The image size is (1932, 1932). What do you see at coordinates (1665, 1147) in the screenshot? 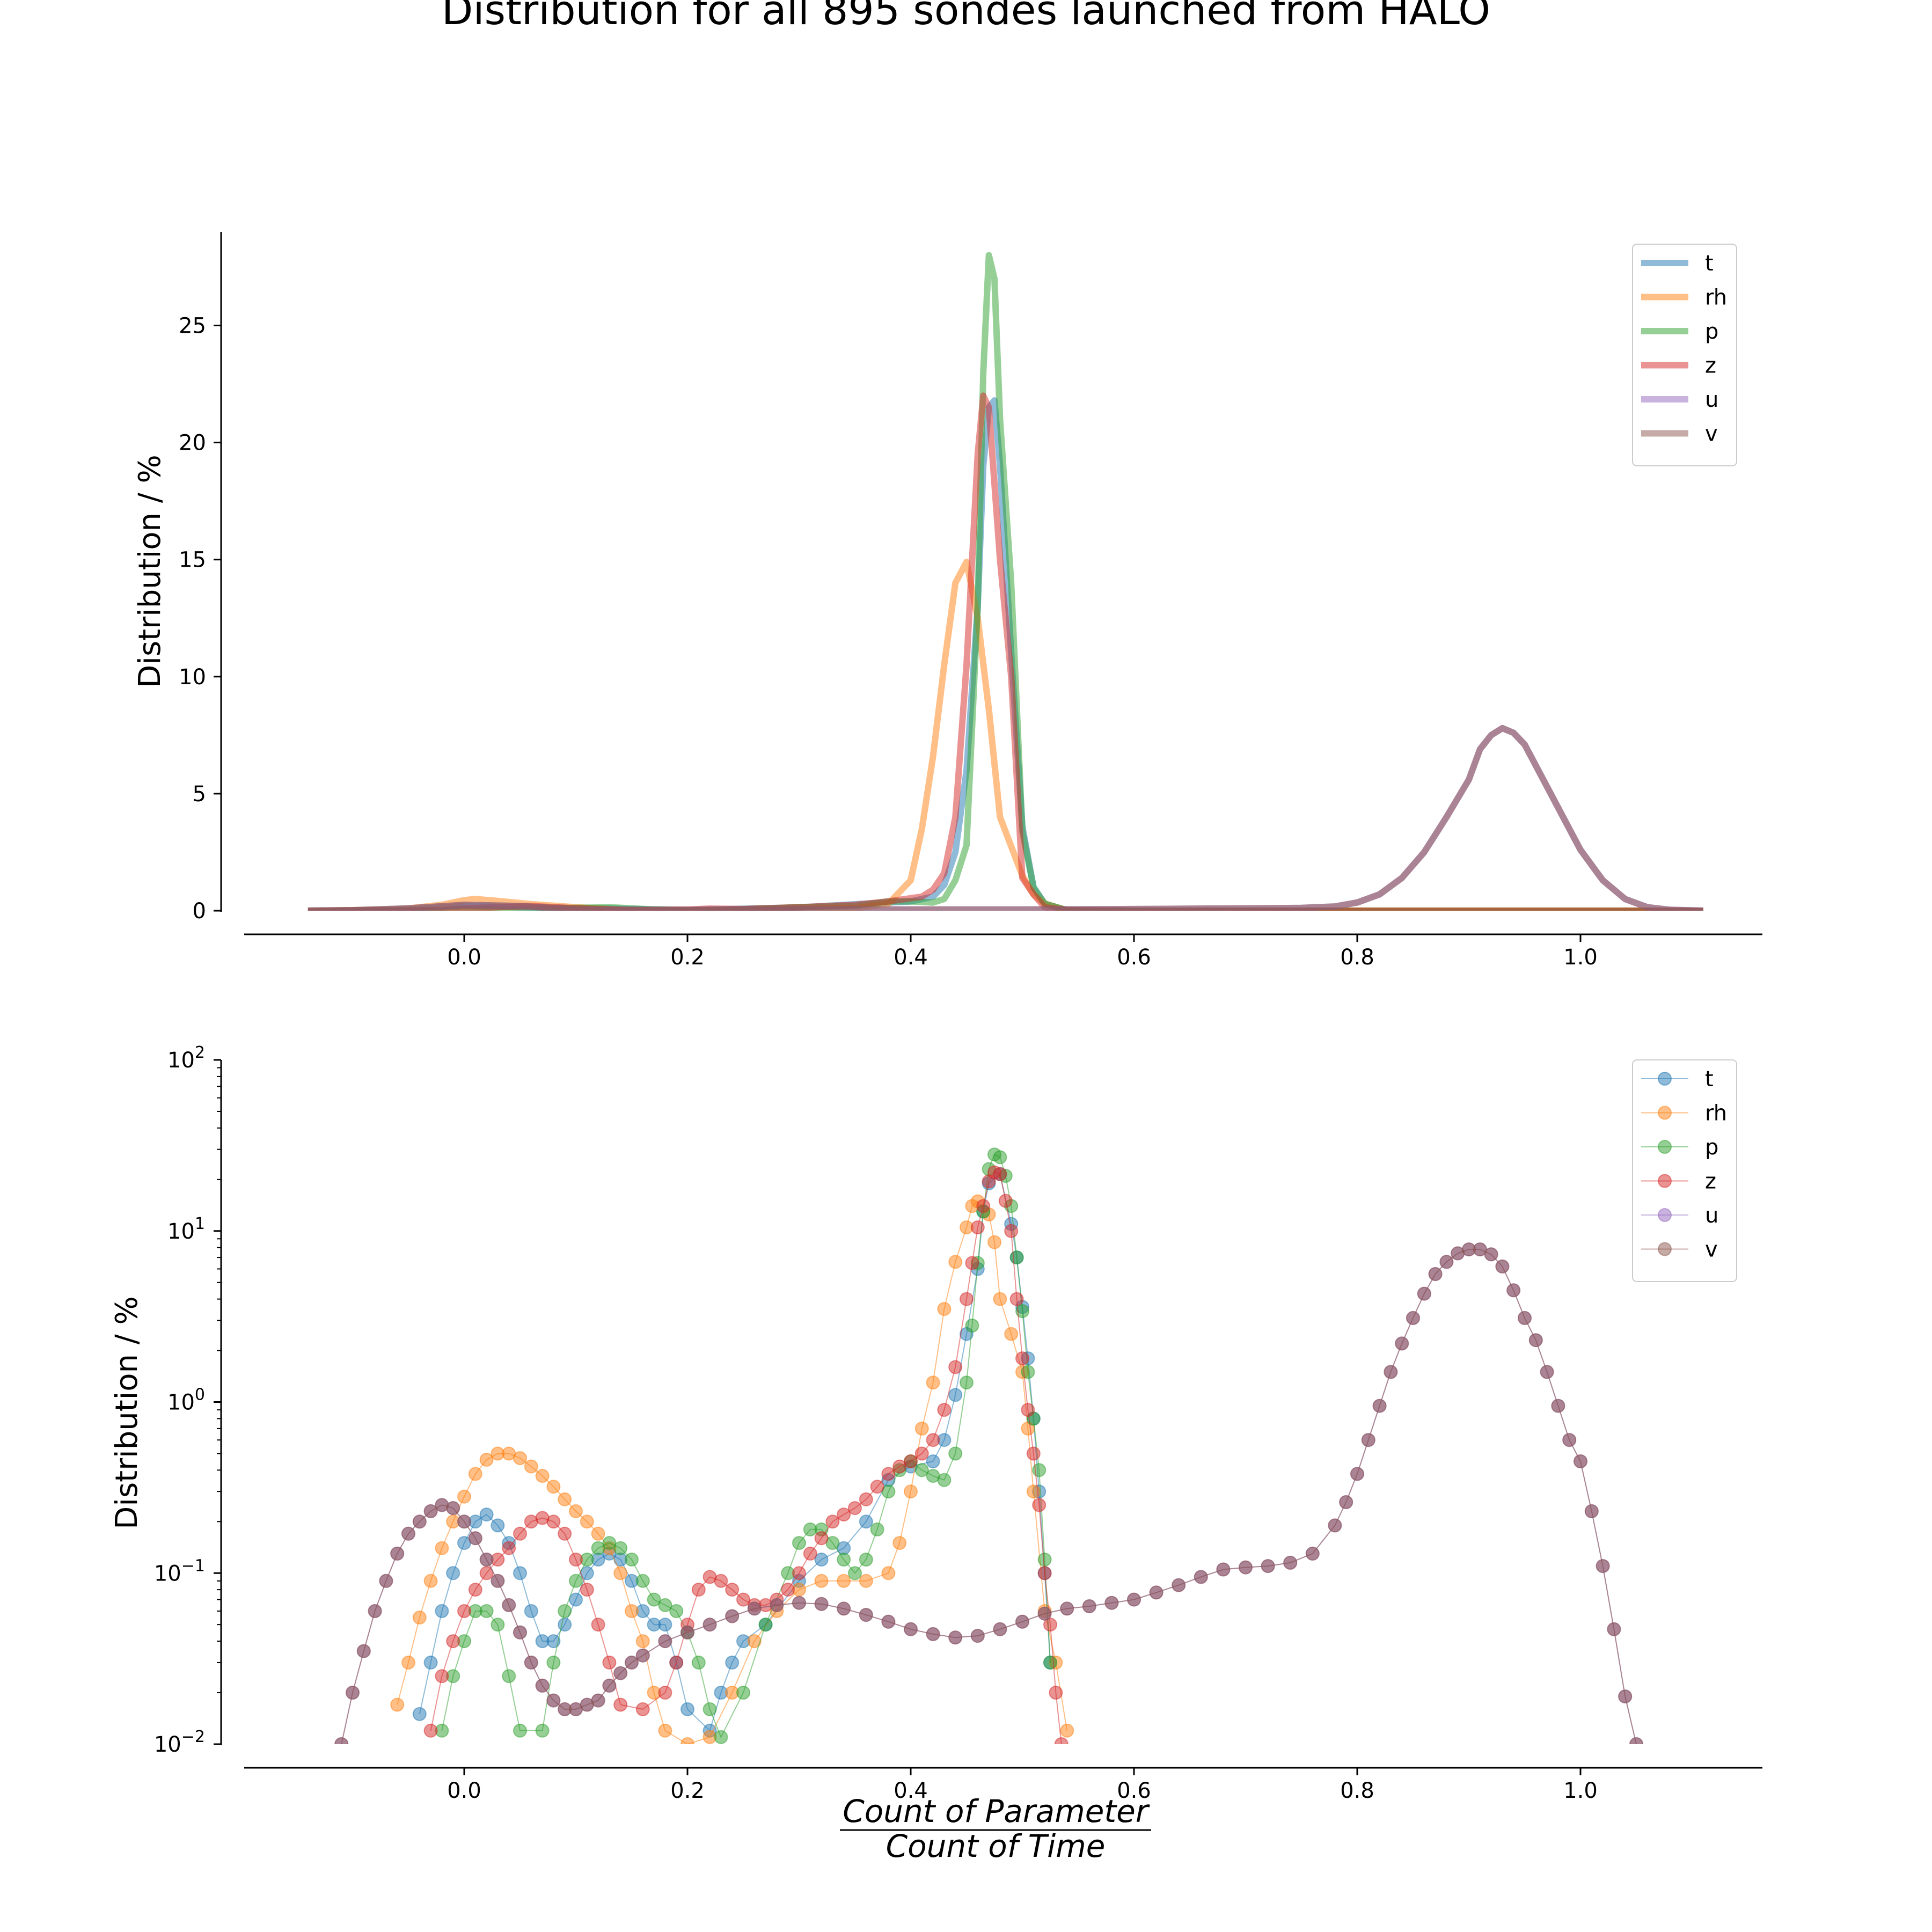
I see `legend-marker-p` at bounding box center [1665, 1147].